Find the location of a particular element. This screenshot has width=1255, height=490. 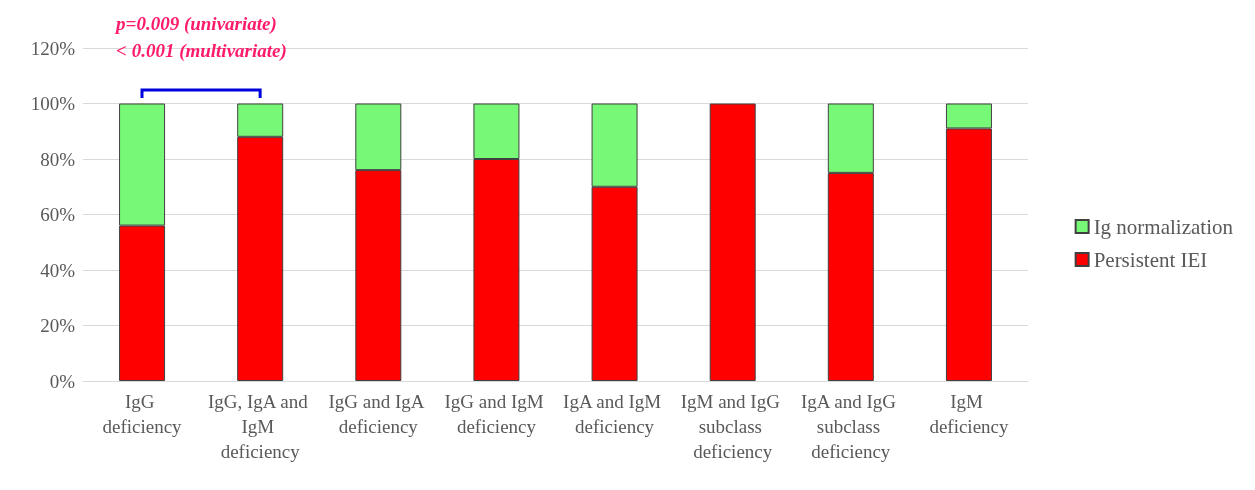

y-tick-label: 80% is located at coordinates (58, 159).